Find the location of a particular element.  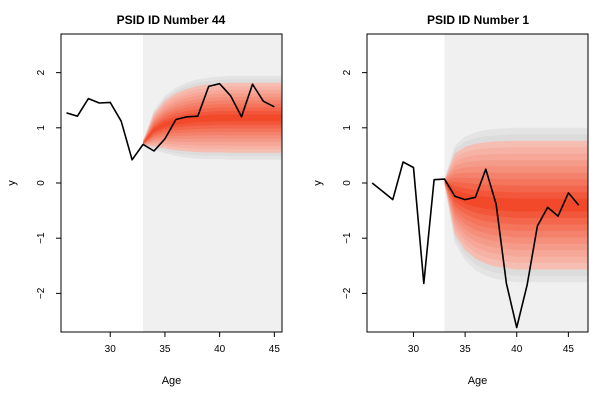

chart-title: PSID ID Number 1 is located at coordinates (478, 20).